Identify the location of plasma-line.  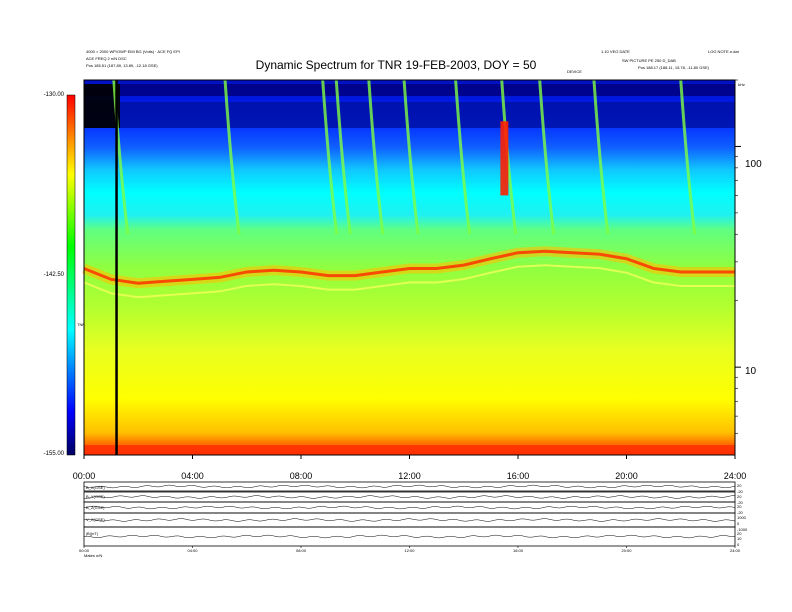
(408, 272).